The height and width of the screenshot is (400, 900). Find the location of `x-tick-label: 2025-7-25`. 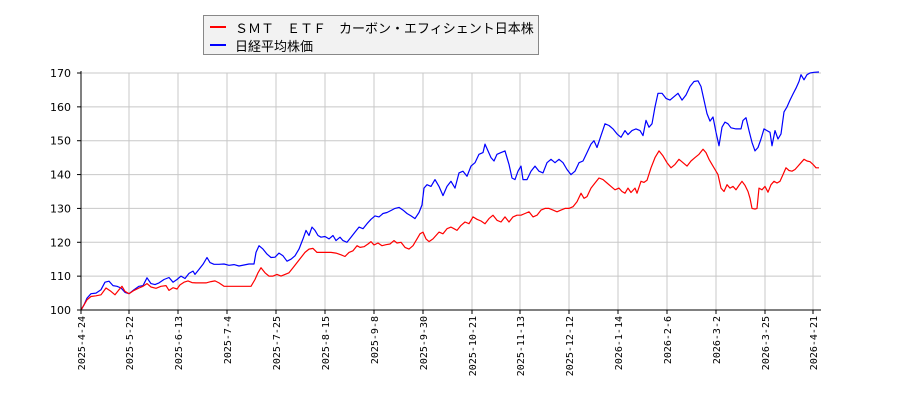

x-tick-label: 2025-7-25 is located at coordinates (277, 343).